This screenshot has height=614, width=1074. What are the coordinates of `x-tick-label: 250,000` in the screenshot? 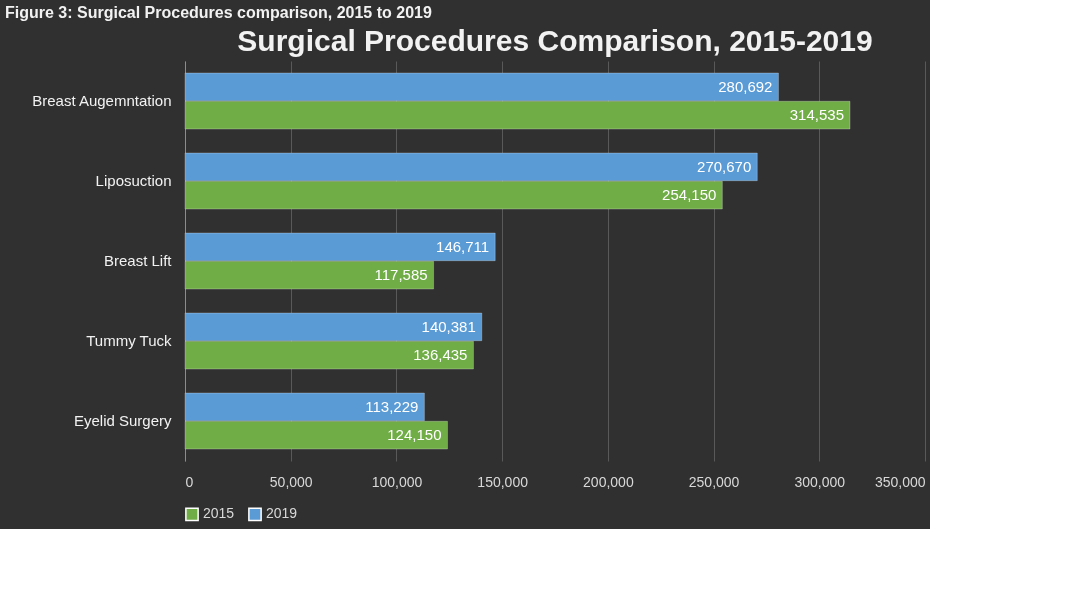 It's located at (714, 481).